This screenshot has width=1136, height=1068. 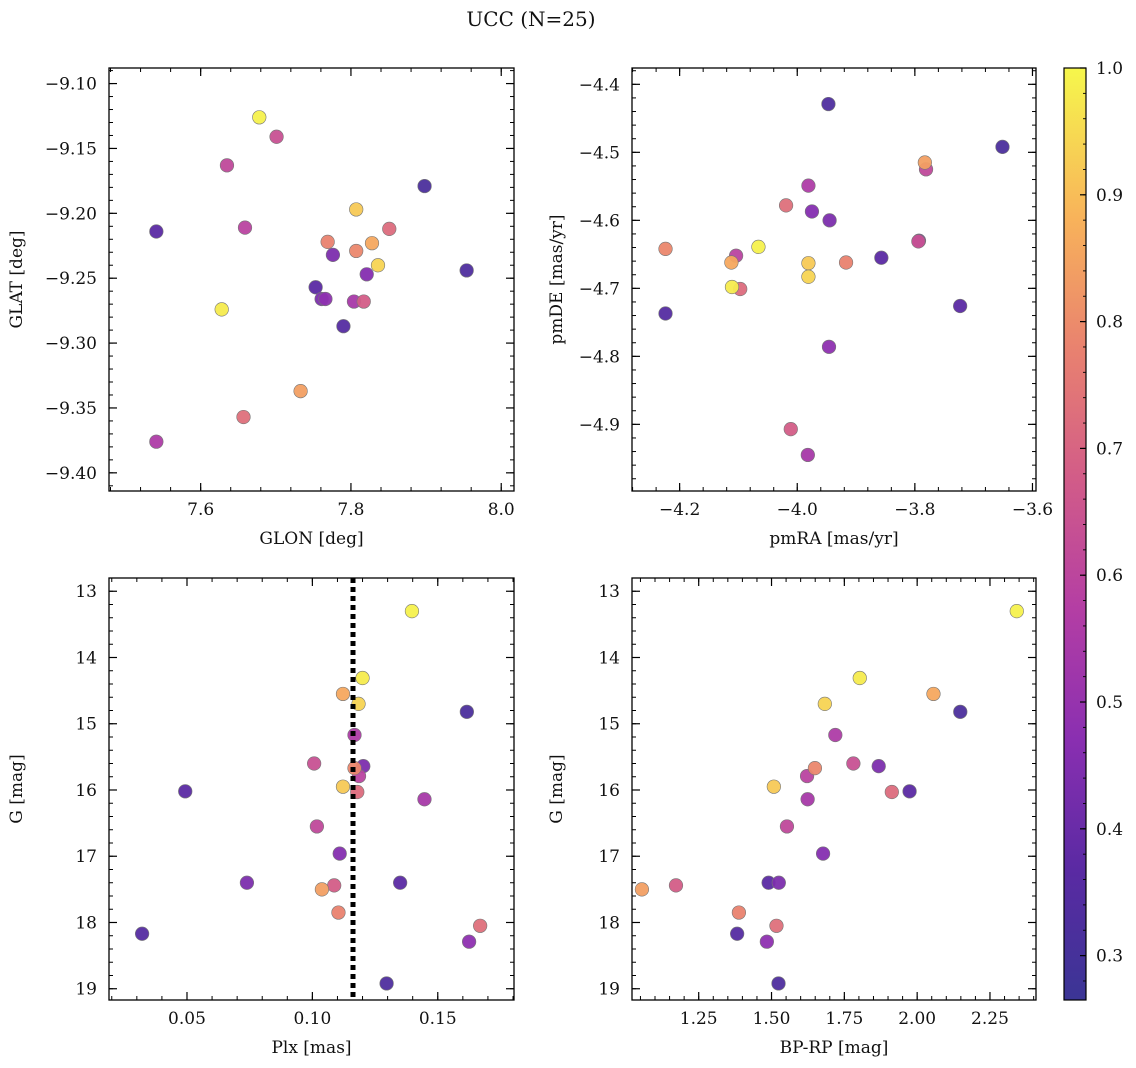 What do you see at coordinates (350, 510) in the screenshot?
I see `x-tick-label: 7.8` at bounding box center [350, 510].